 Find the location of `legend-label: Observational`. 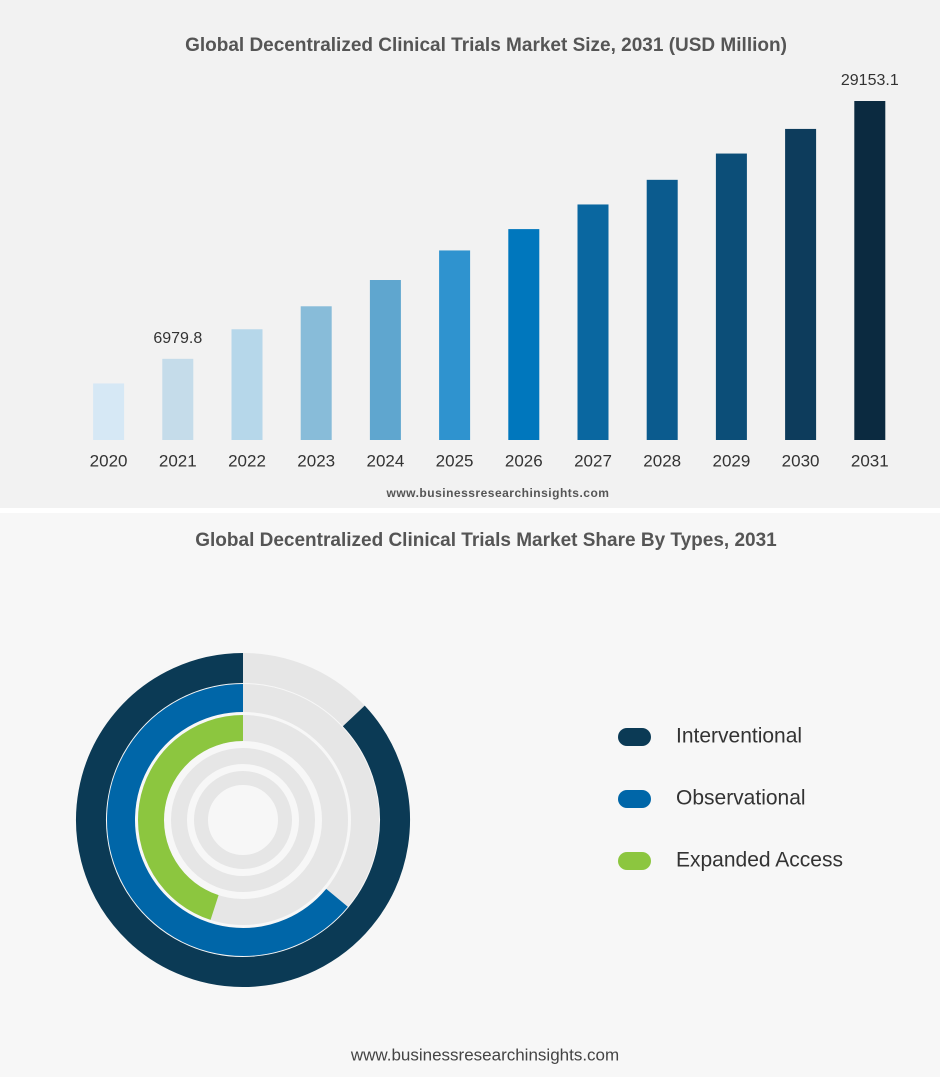

legend-label: Observational is located at coordinates (741, 798).